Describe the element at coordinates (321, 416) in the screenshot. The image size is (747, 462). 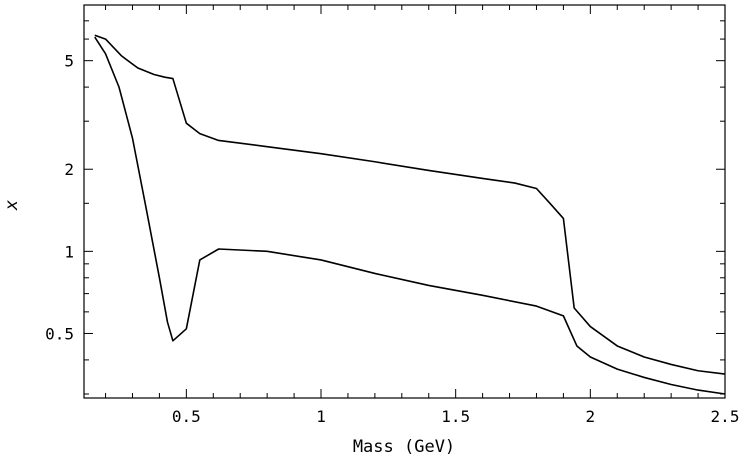
I see `x-tick-label: 1` at that location.